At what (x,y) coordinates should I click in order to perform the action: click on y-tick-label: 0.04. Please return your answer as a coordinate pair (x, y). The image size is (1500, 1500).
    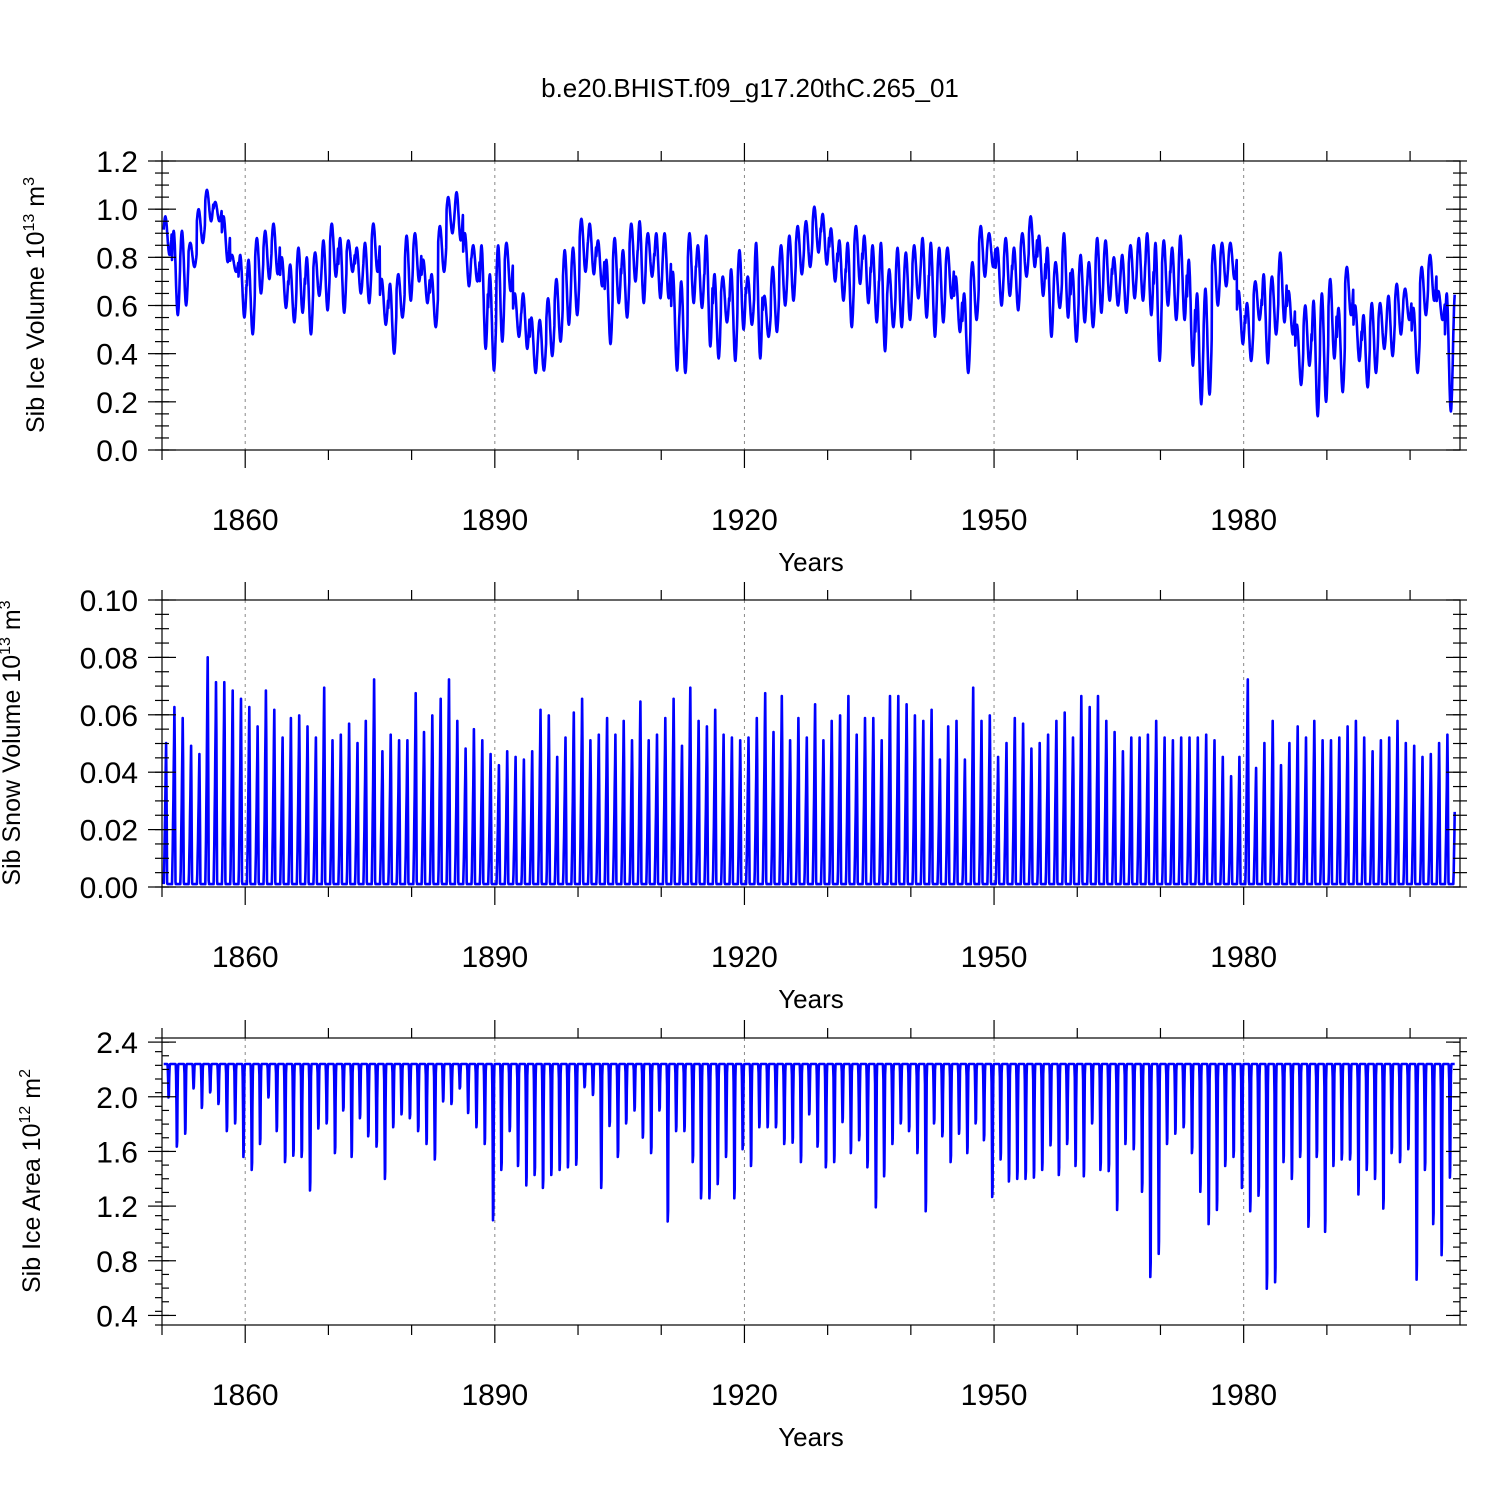
    Looking at the image, I should click on (109, 773).